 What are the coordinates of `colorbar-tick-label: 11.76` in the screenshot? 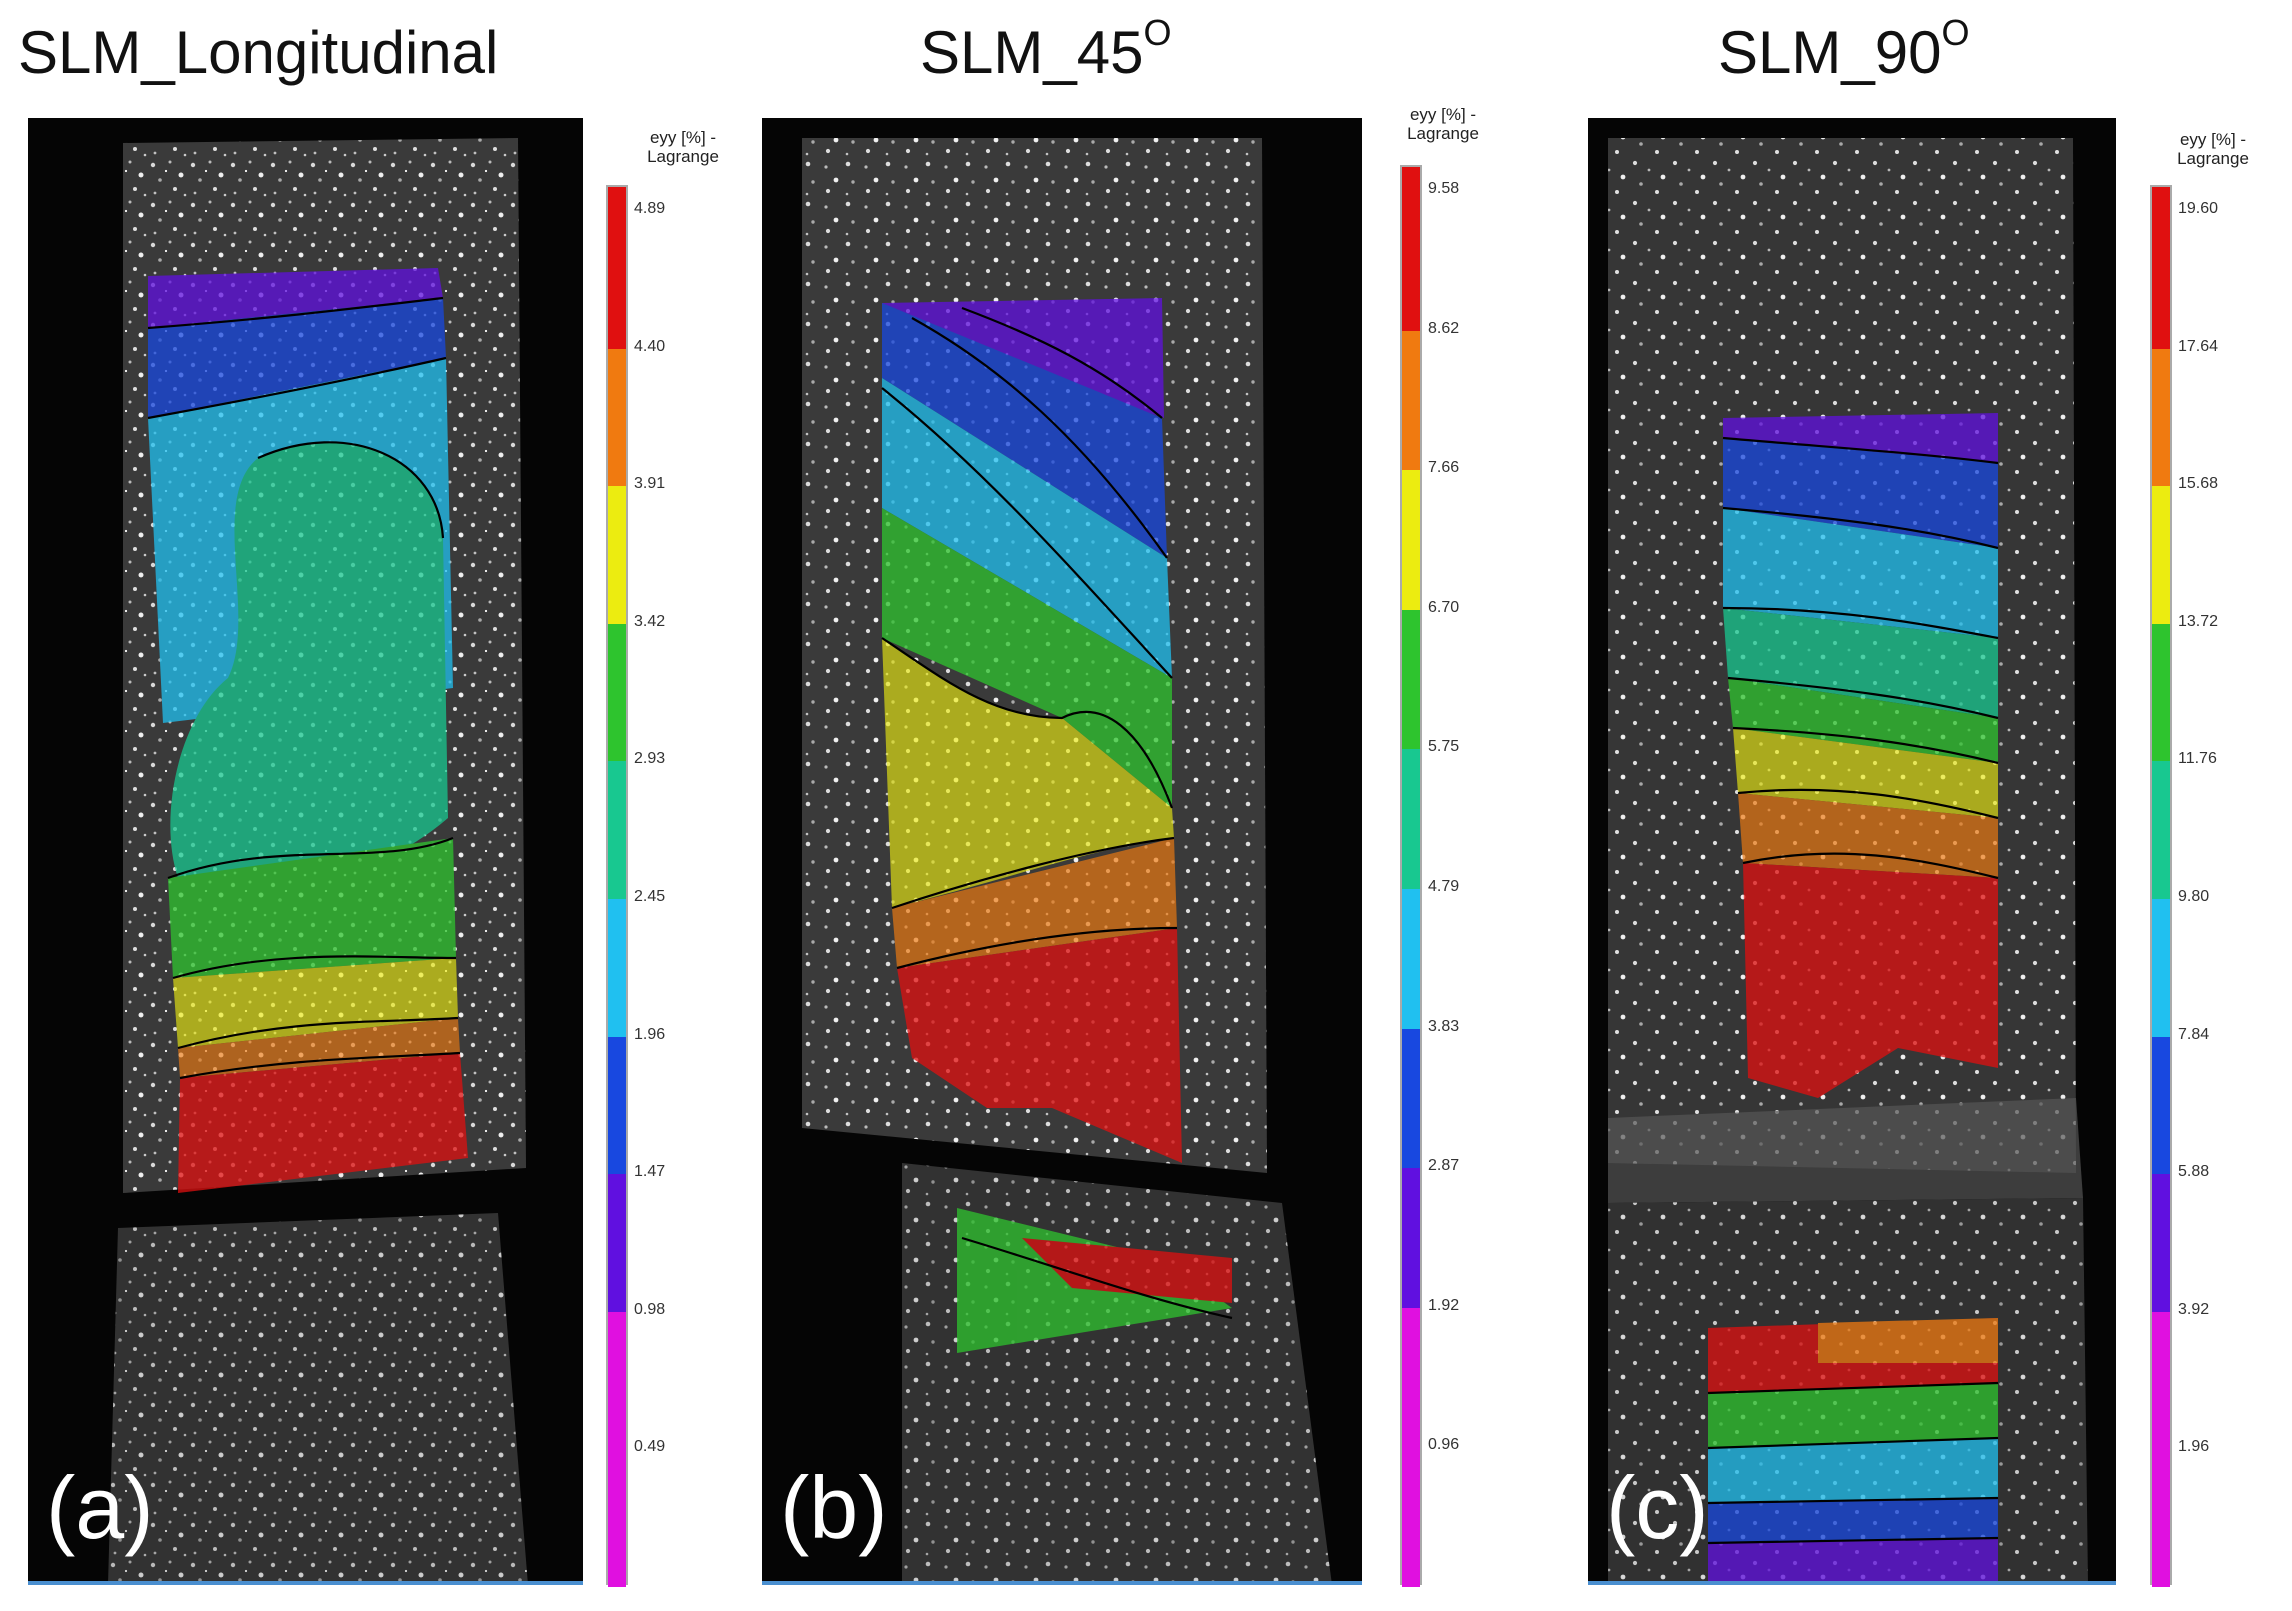 It's located at (2197, 759).